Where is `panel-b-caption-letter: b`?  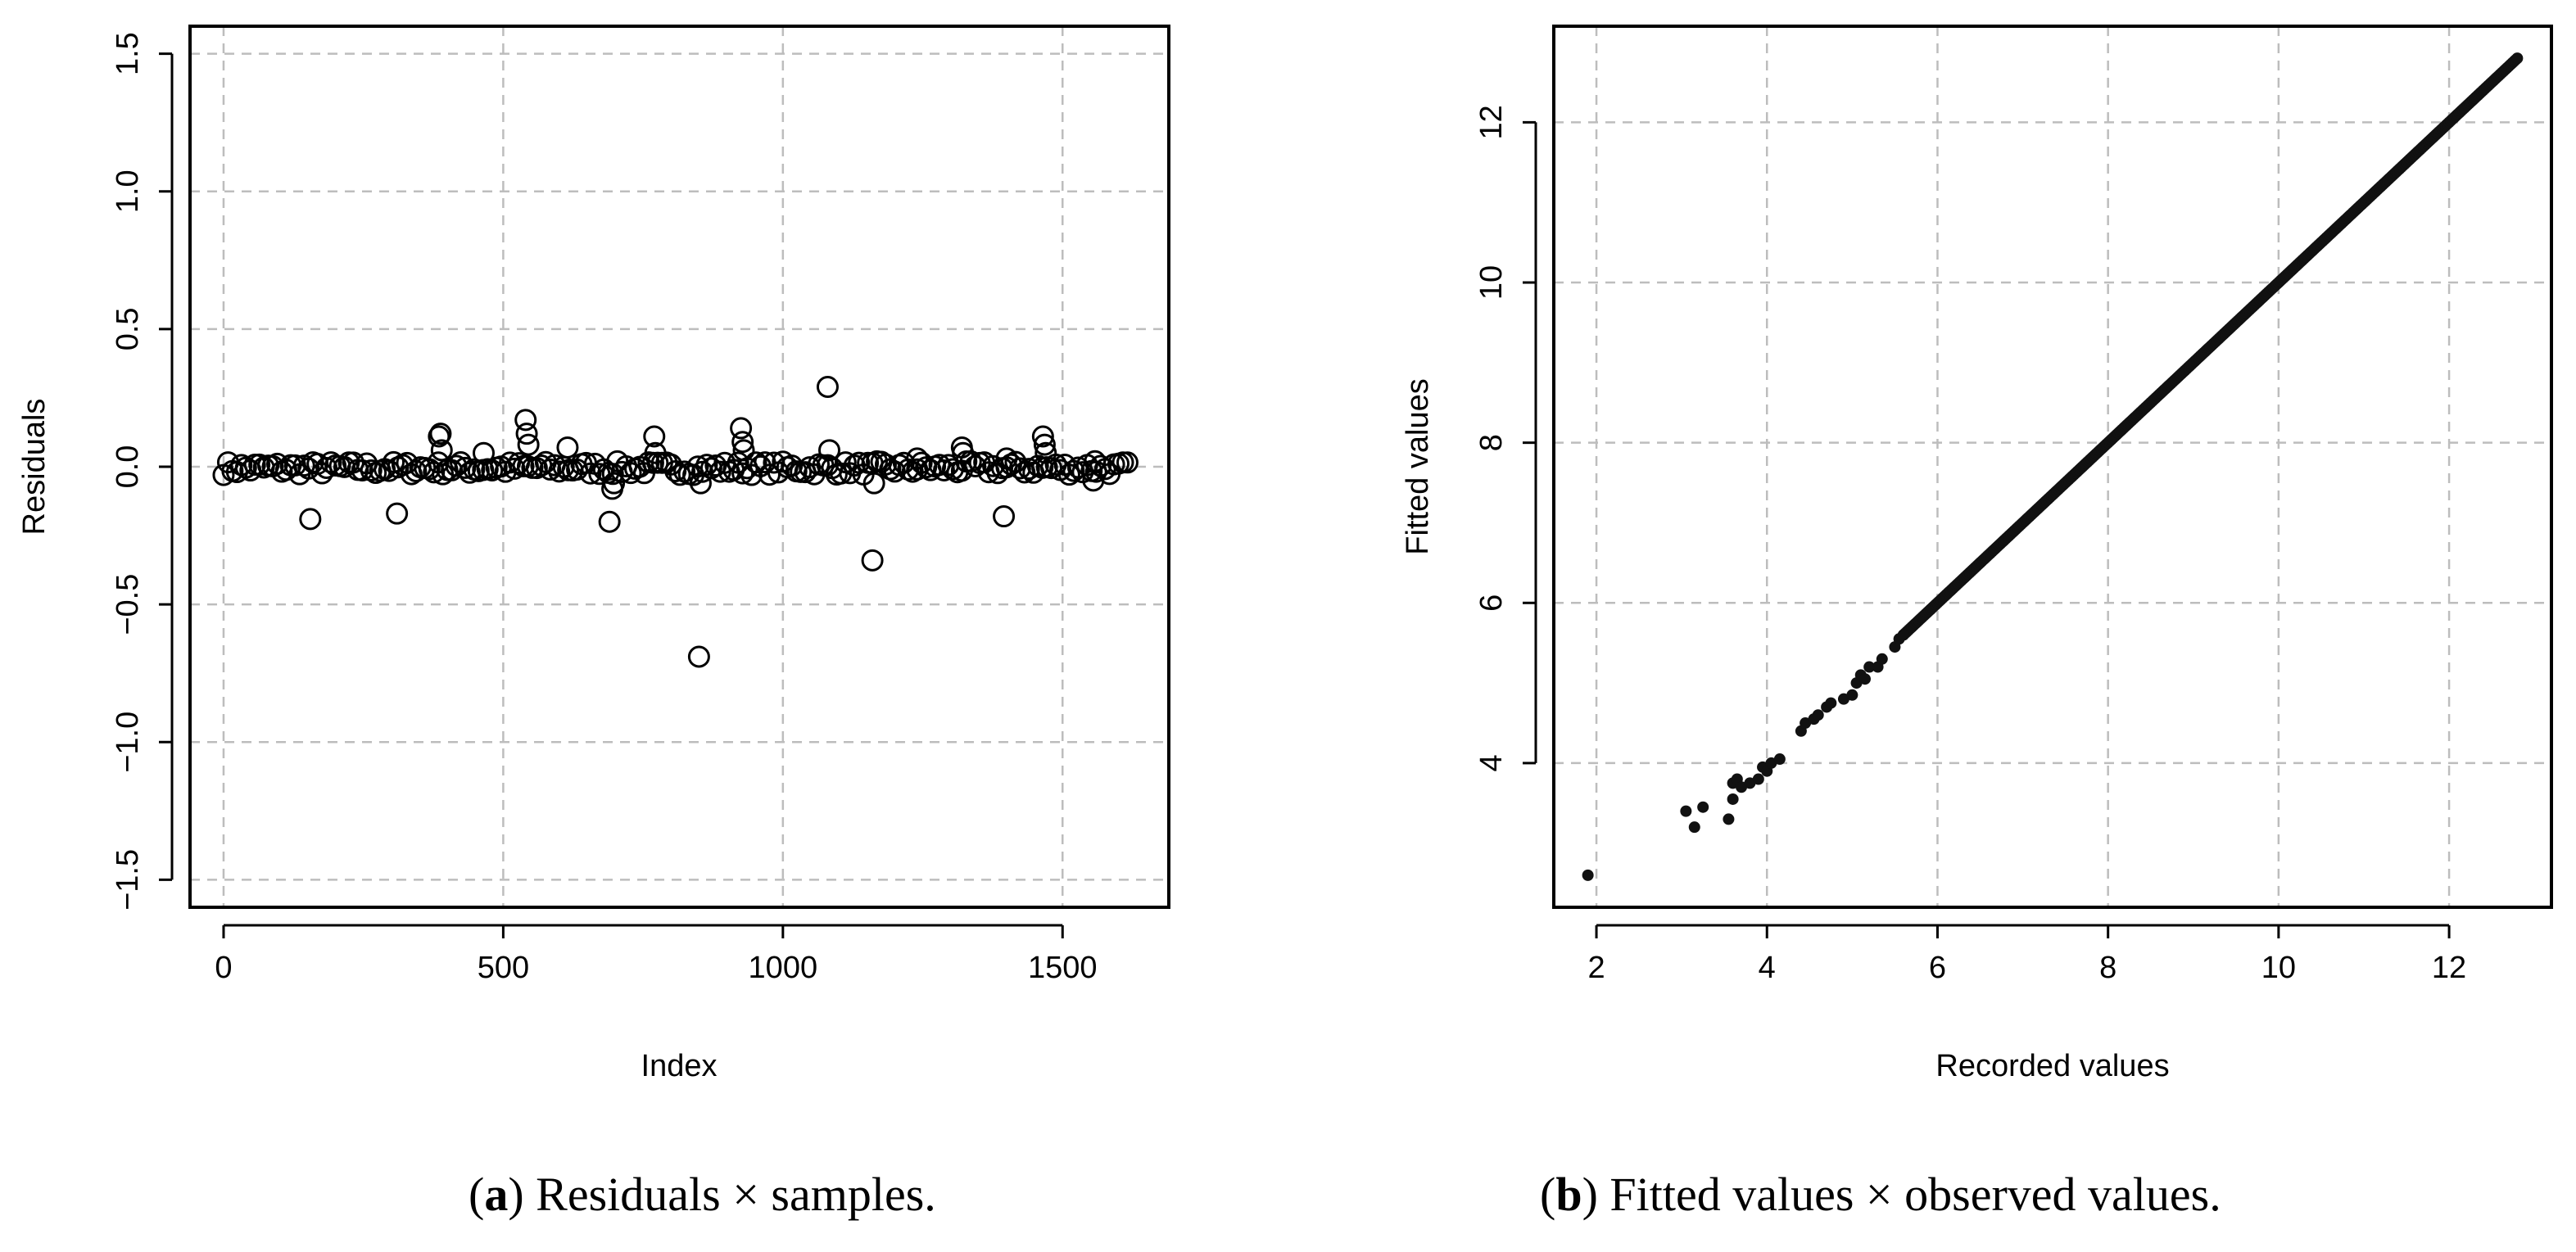 panel-b-caption-letter: b is located at coordinates (1568, 1194).